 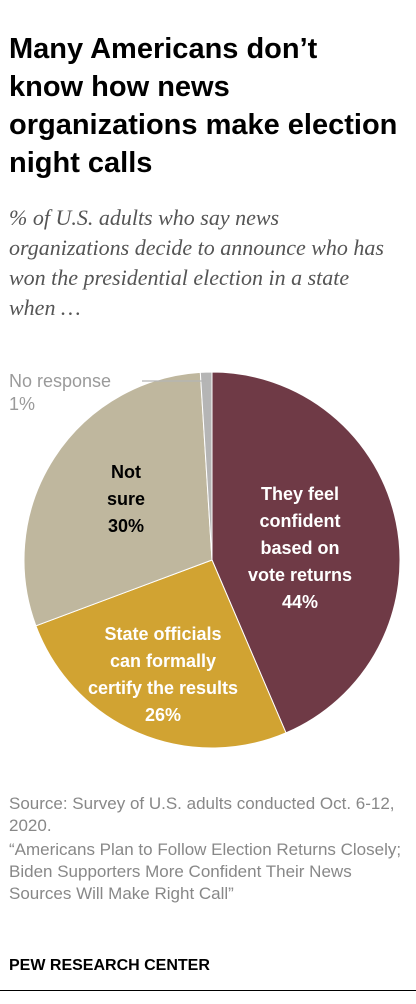 What do you see at coordinates (208, 990) in the screenshot?
I see `bottom-divider` at bounding box center [208, 990].